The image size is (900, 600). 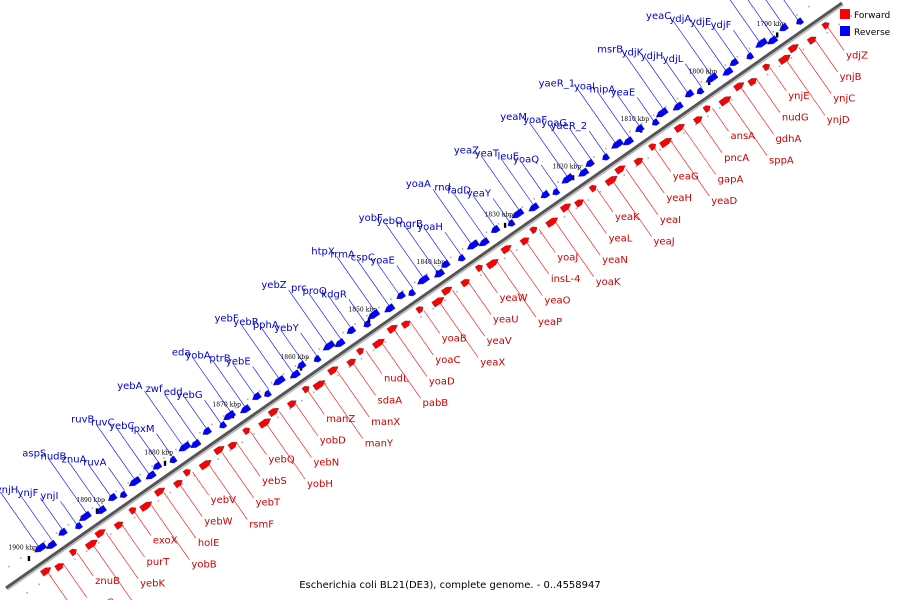 I want to click on reverse-gene-label: yebZ, so click(x=273, y=285).